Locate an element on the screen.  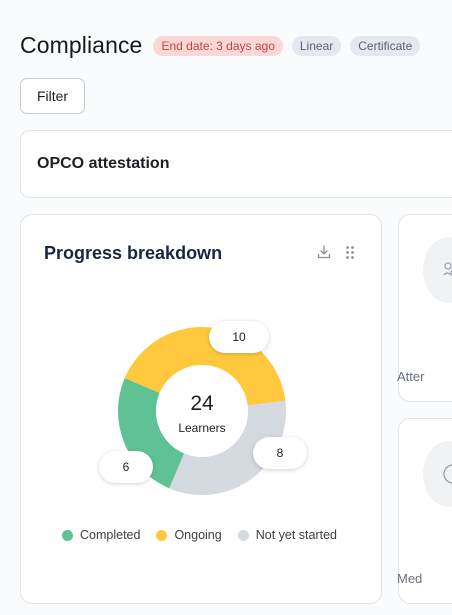
page-title: Compliance is located at coordinates (81, 45).